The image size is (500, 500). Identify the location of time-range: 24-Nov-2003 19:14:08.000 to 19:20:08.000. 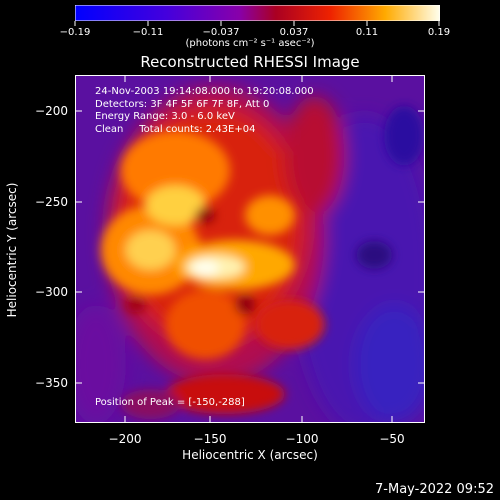
(204, 91).